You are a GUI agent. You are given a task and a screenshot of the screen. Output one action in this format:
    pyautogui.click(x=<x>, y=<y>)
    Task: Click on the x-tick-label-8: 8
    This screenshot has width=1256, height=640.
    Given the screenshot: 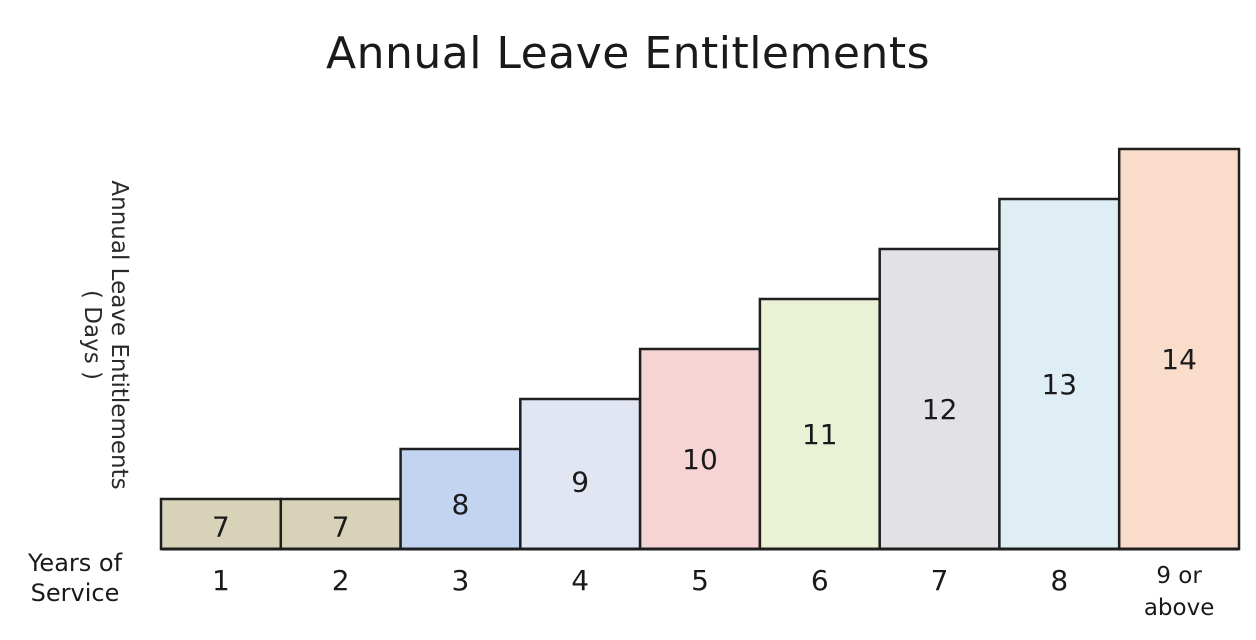 What is the action you would take?
    pyautogui.click(x=1059, y=580)
    